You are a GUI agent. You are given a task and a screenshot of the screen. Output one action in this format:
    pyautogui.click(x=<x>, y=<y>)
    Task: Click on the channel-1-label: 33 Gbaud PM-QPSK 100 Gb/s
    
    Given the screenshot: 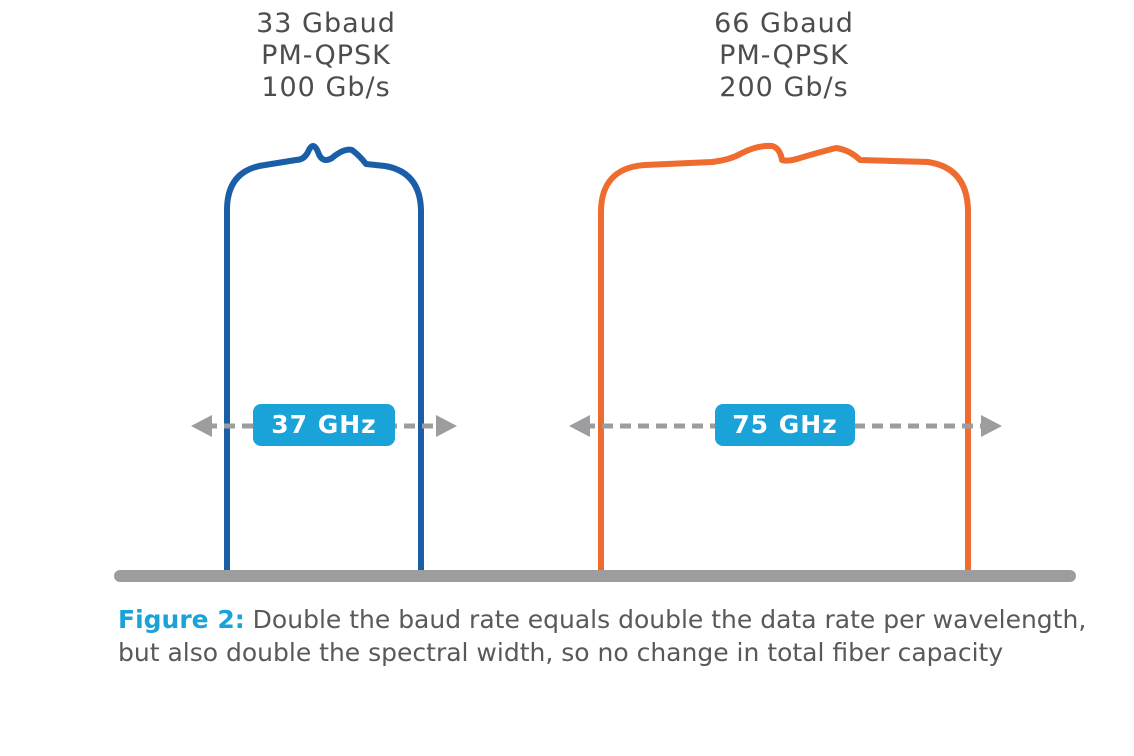 What is the action you would take?
    pyautogui.click(x=326, y=56)
    